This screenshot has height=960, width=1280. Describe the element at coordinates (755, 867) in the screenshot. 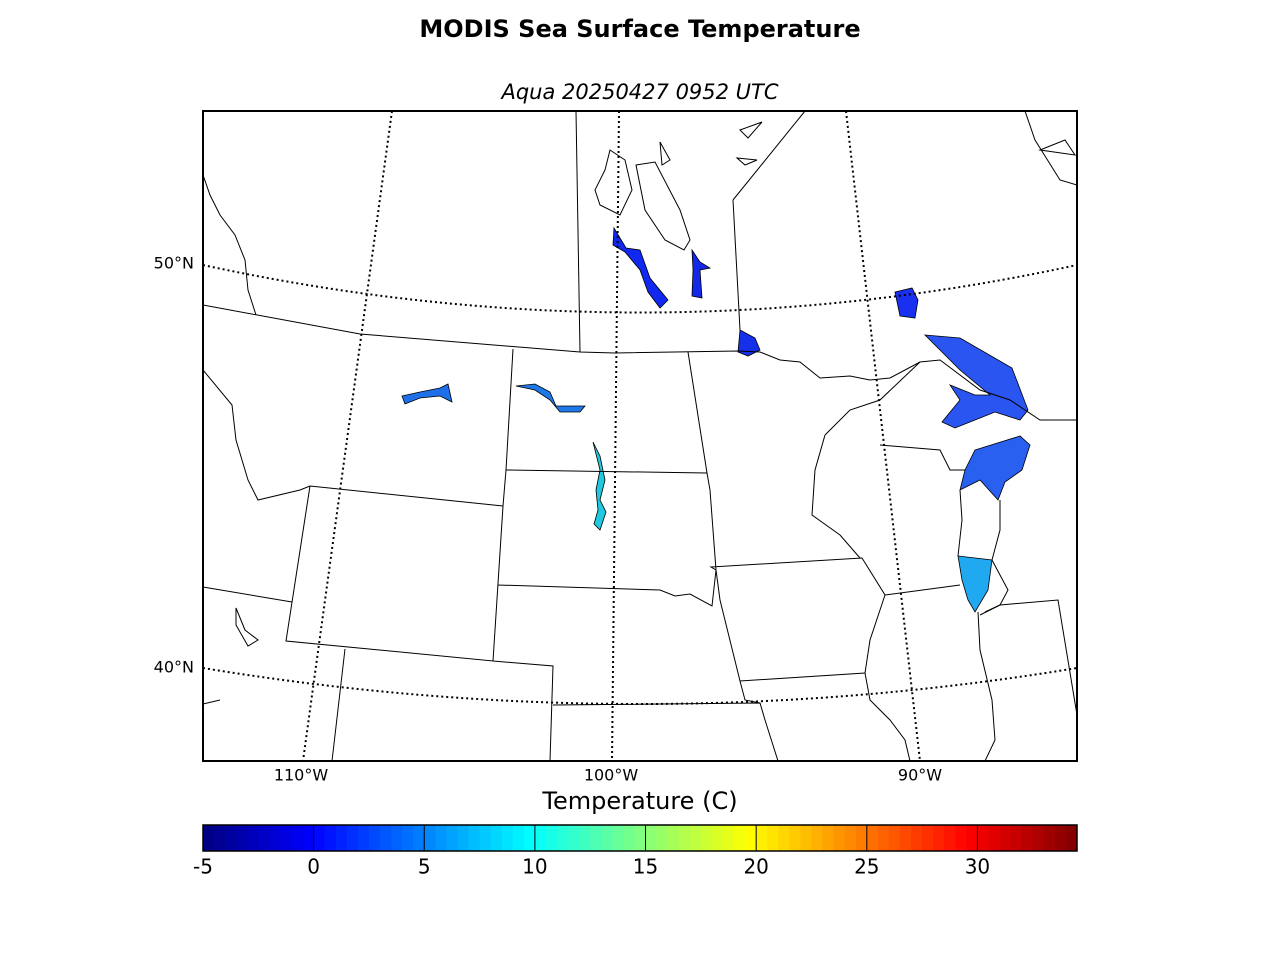

I see `colorbar-tick-label: 20` at that location.